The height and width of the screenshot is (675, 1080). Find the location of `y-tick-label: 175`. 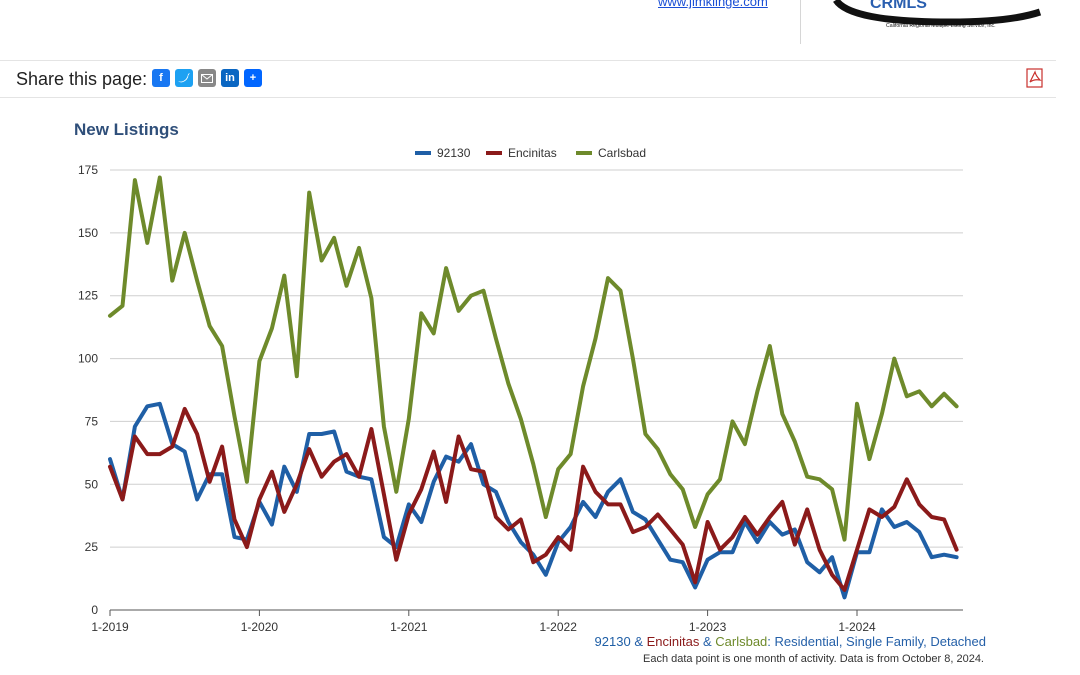

y-tick-label: 175 is located at coordinates (88, 170).